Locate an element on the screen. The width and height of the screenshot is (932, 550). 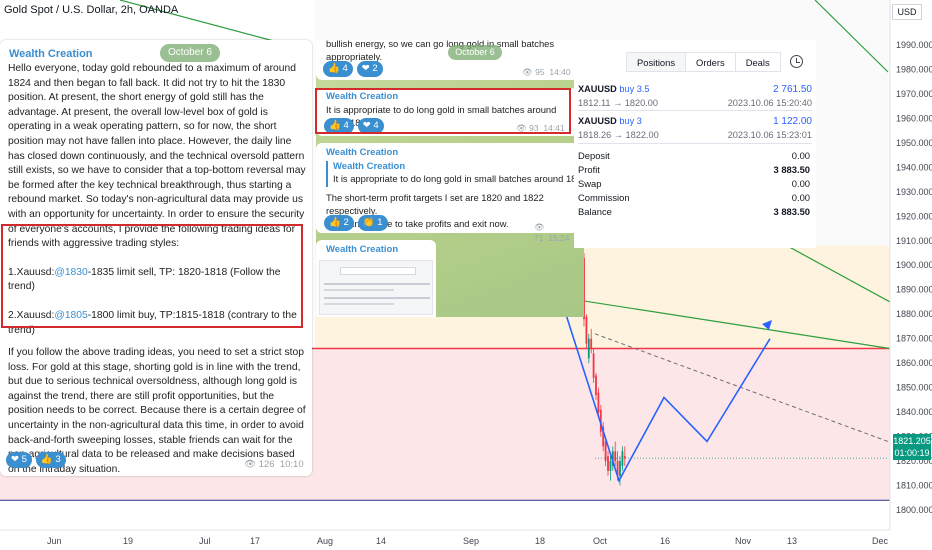
projection-line is located at coordinates (666, 392).